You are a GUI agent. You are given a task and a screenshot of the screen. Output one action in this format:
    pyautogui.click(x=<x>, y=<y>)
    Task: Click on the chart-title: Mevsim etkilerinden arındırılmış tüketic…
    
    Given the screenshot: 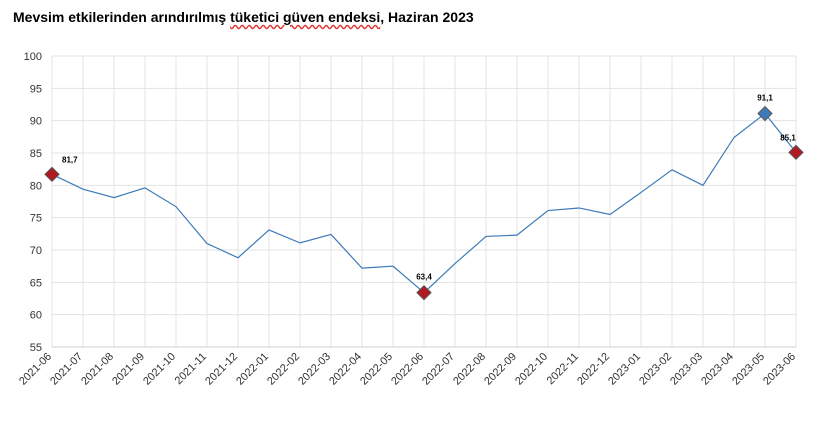 What is the action you would take?
    pyautogui.click(x=243, y=17)
    